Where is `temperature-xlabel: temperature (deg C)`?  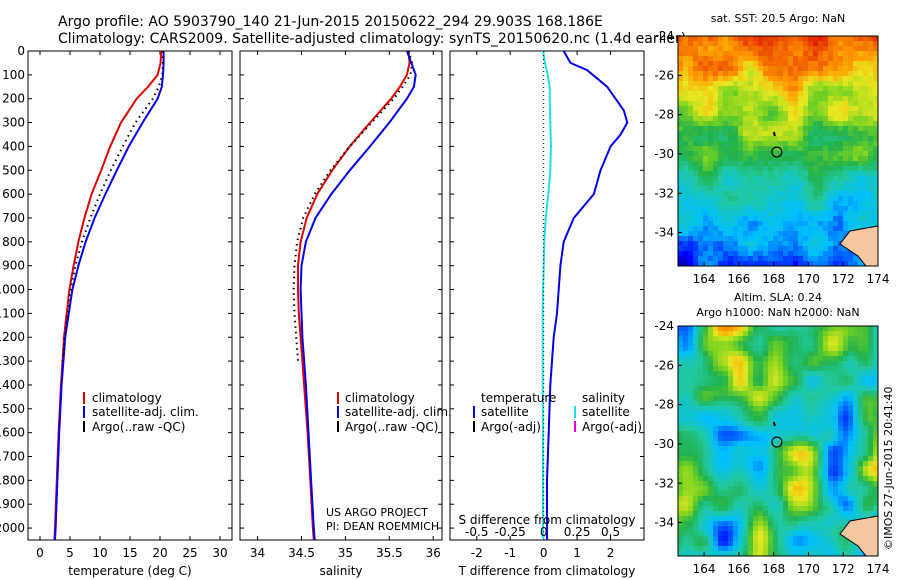 temperature-xlabel: temperature (deg C) is located at coordinates (129, 571).